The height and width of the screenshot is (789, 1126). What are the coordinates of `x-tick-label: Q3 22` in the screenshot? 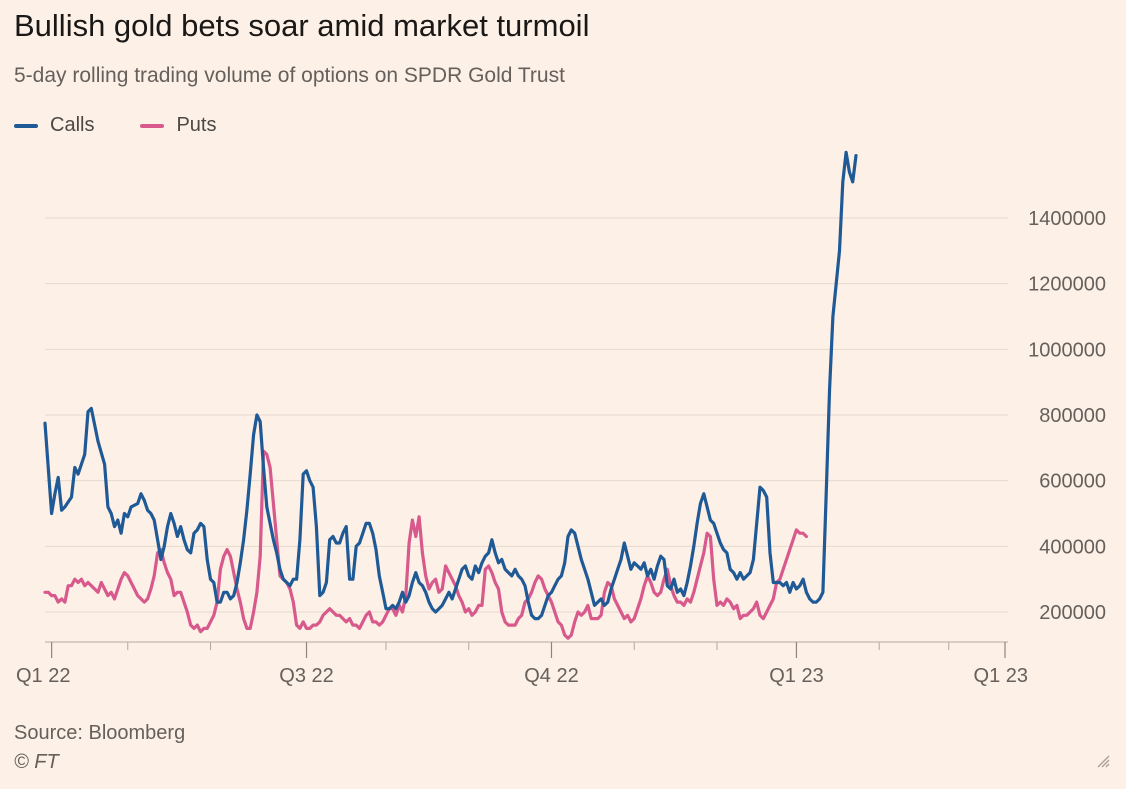 It's located at (306, 676).